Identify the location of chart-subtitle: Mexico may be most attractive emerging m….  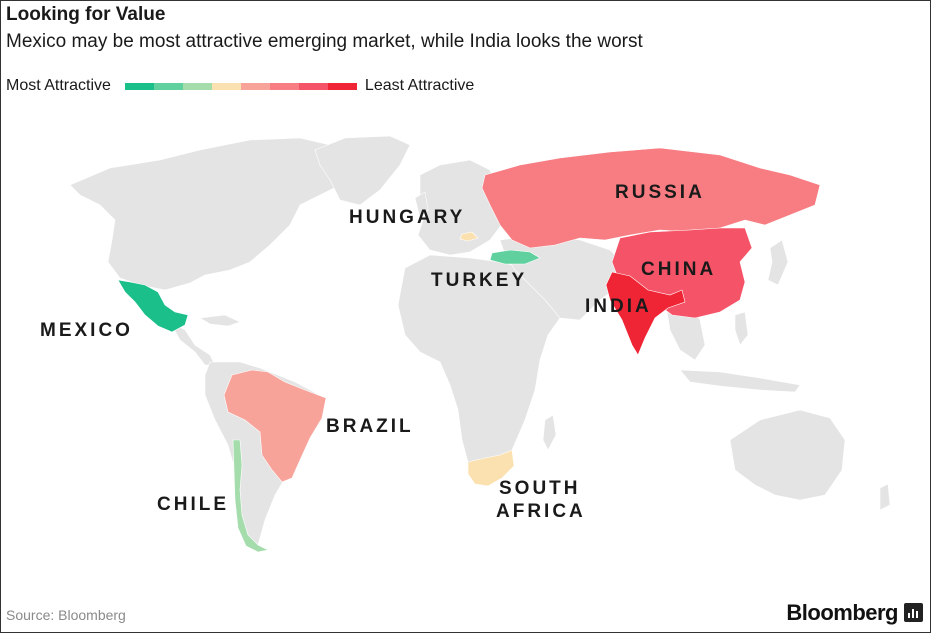
(324, 41).